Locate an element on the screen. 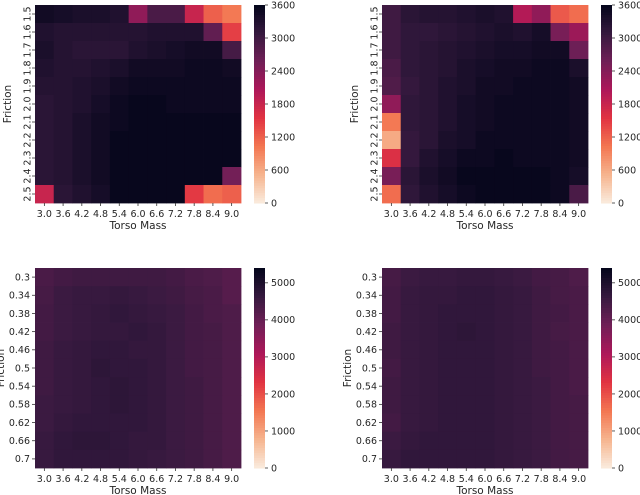 Image resolution: width=640 pixels, height=495 pixels. x-tick-label: 7.2 is located at coordinates (522, 479).